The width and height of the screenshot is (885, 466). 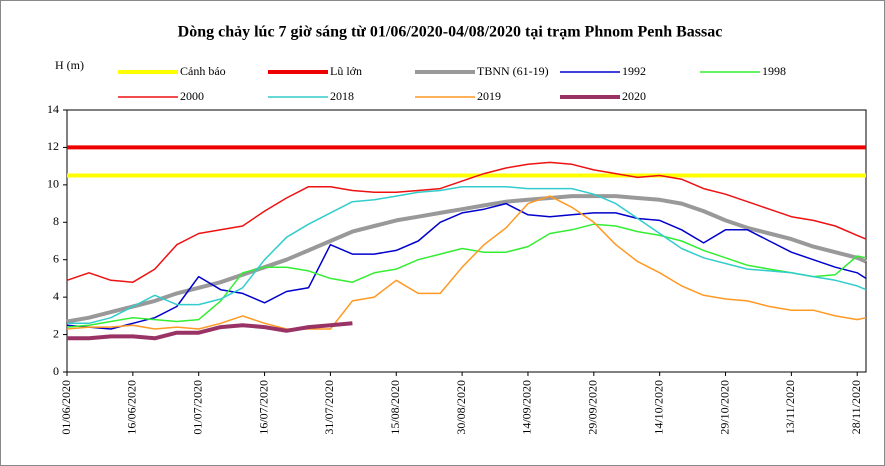 I want to click on y-tick-label: 14, so click(x=53, y=109).